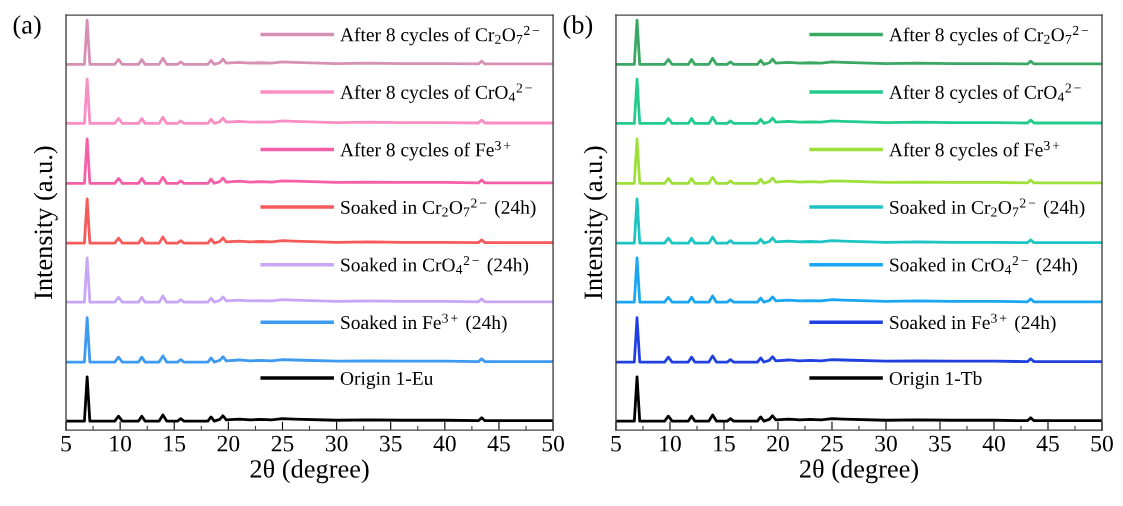  Describe the element at coordinates (578, 27) in the screenshot. I see `chart-title: (b)` at that location.